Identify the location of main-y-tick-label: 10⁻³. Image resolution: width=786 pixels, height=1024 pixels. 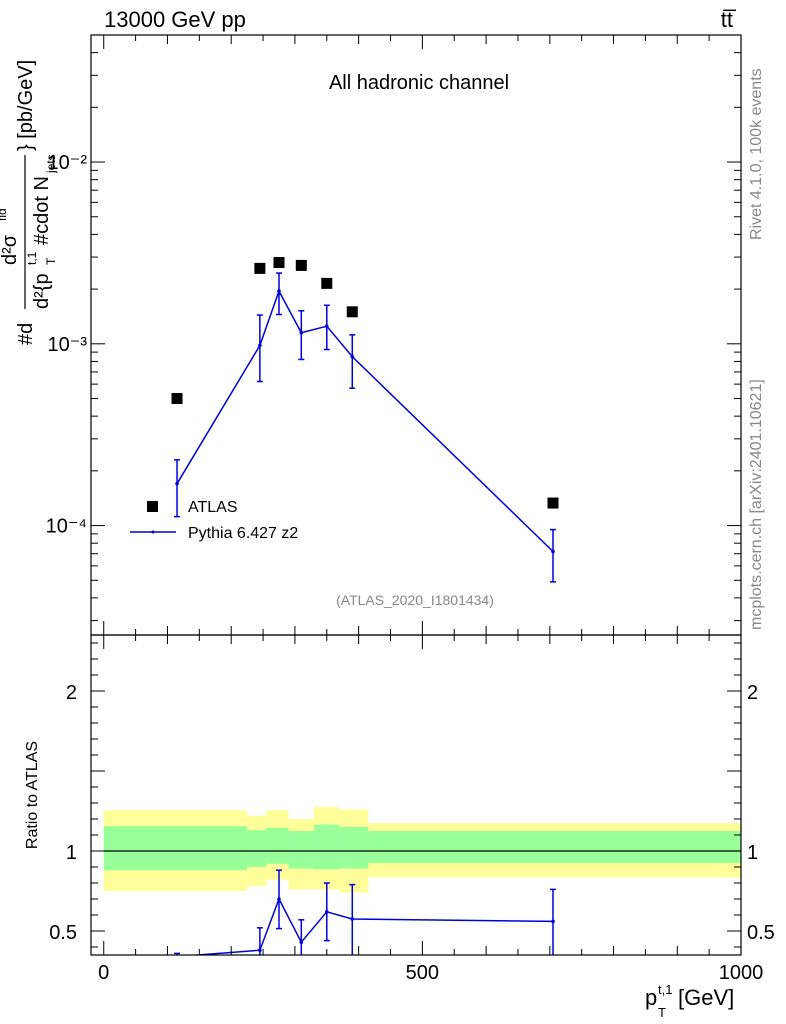
(68, 345).